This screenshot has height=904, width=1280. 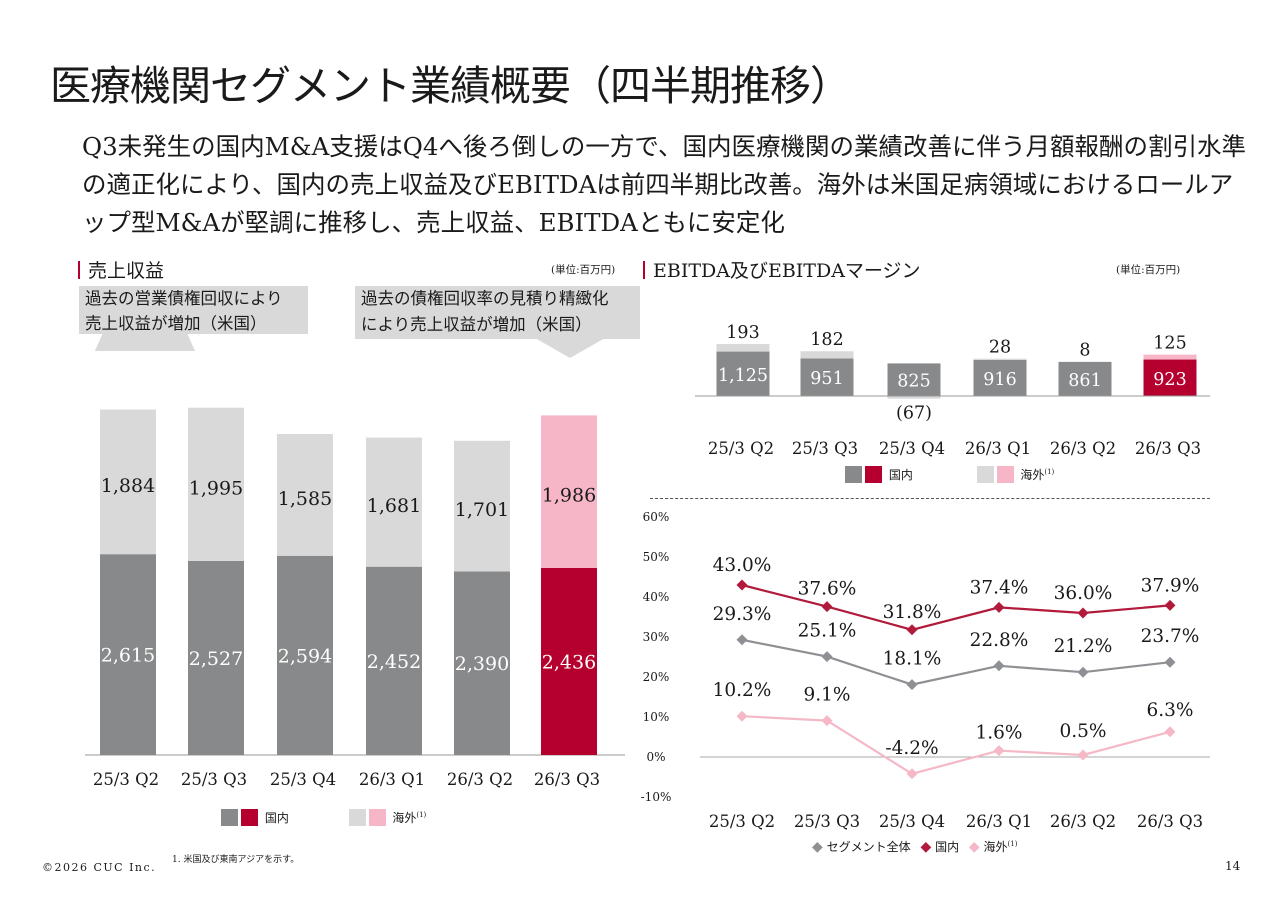 I want to click on legend-overseas-label: 海外, so click(x=1032, y=475).